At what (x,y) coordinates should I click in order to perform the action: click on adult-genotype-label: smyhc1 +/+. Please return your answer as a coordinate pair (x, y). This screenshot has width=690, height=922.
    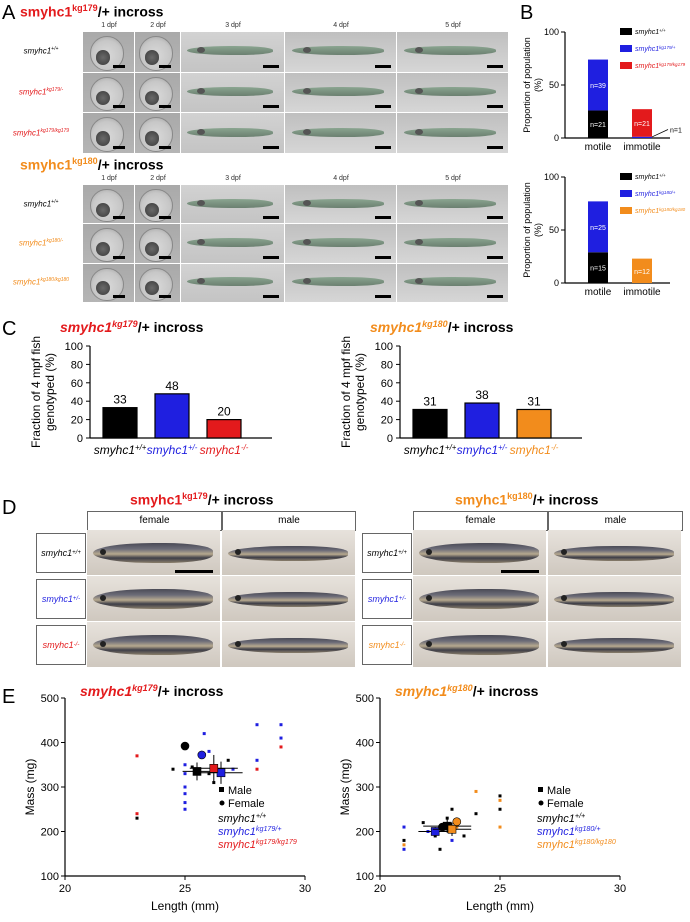
    Looking at the image, I should click on (387, 553).